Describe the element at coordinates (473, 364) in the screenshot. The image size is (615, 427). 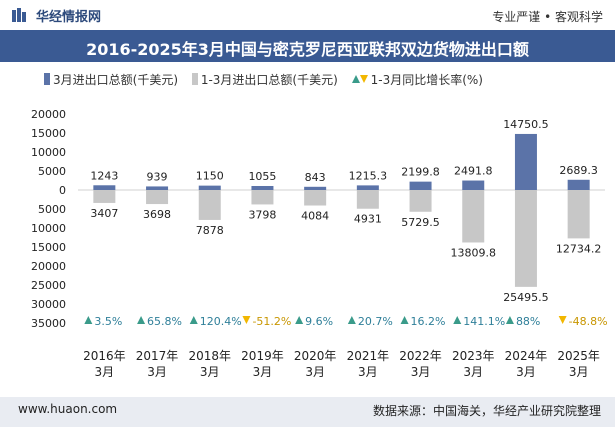
I see `x-tick-label: 2023年 3月` at that location.